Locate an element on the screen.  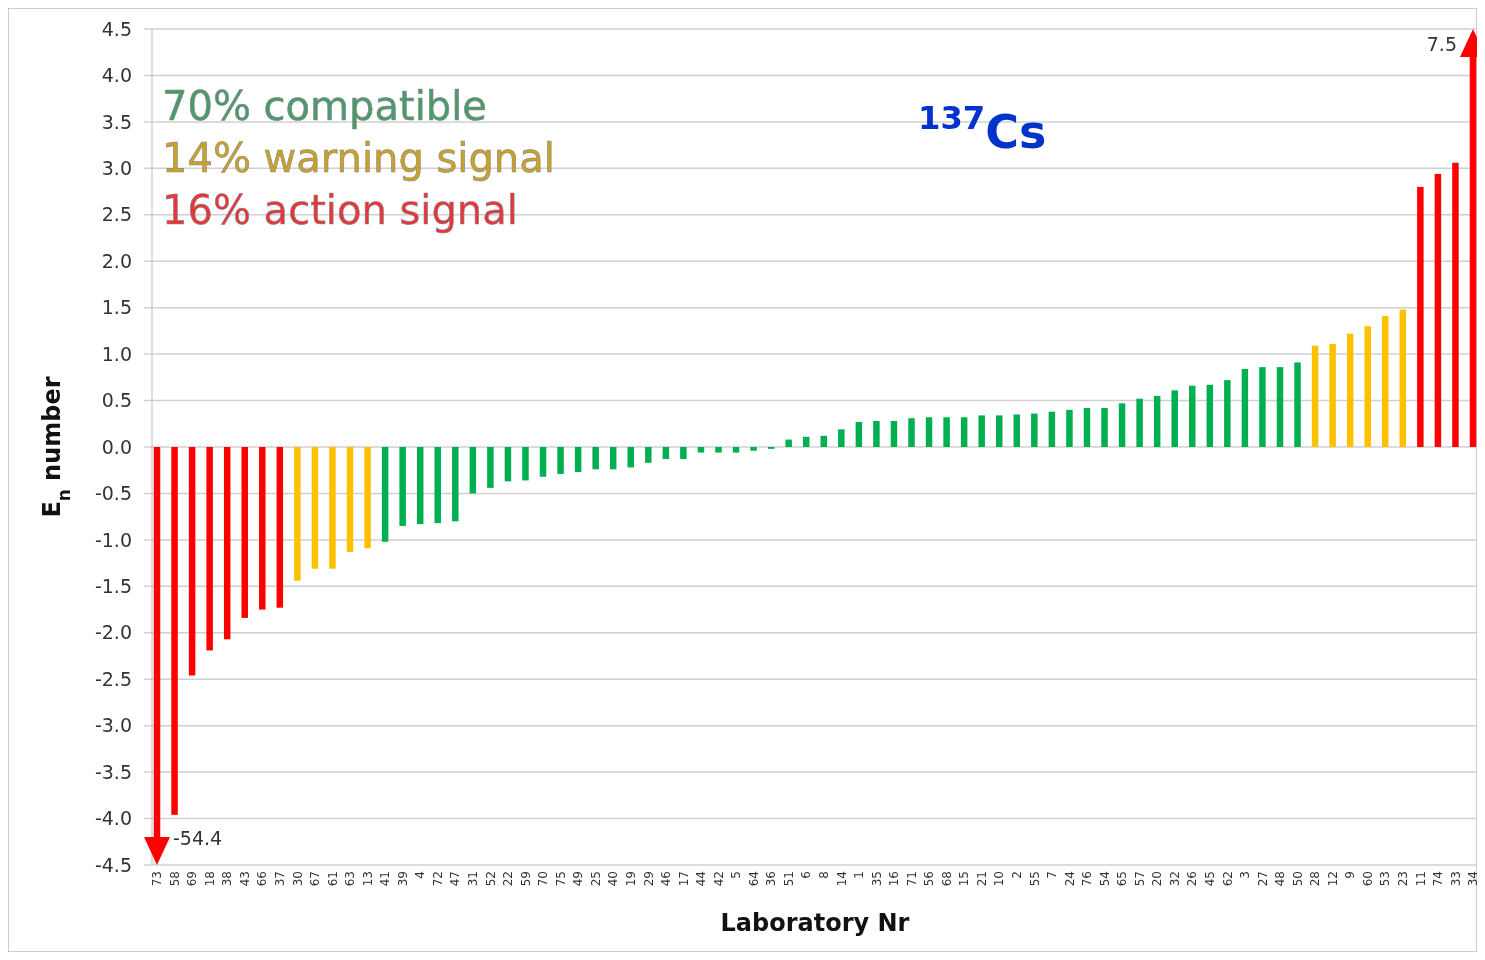
x-tick-label: 67 is located at coordinates (315, 879).